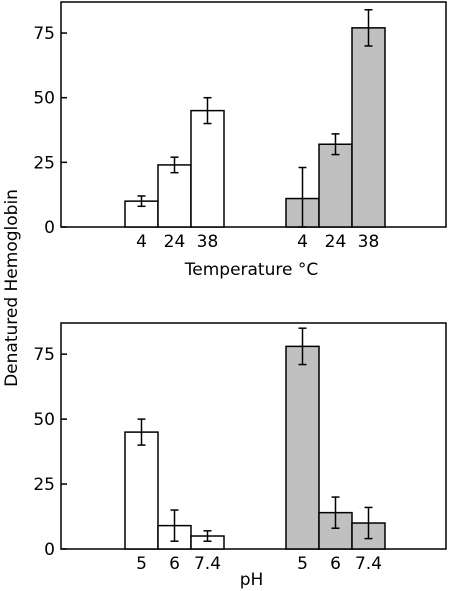 The image size is (450, 591). What do you see at coordinates (251, 270) in the screenshot?
I see `x-axis-title: Temperature °C` at bounding box center [251, 270].